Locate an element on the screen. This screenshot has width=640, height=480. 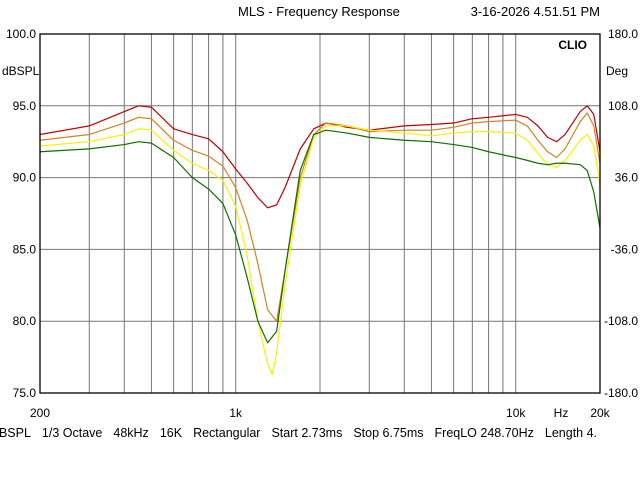
footer-item: FreqLO 248.70Hz is located at coordinates (484, 433).